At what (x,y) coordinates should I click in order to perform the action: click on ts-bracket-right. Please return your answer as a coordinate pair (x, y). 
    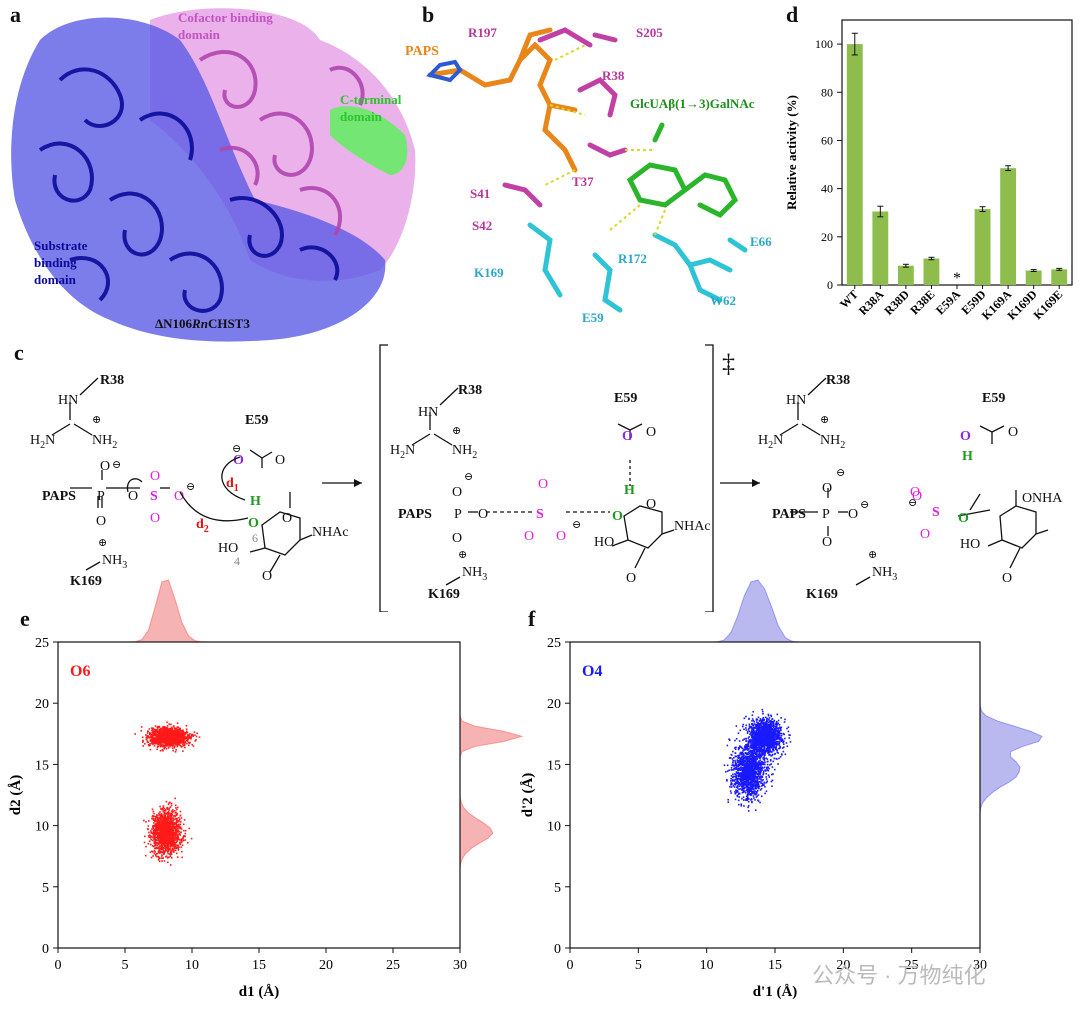
    Looking at the image, I should click on (709, 478).